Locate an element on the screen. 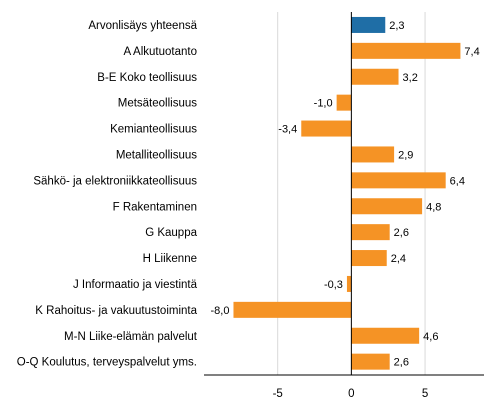 The height and width of the screenshot is (416, 491). value-label: 2,9 is located at coordinates (405, 155).